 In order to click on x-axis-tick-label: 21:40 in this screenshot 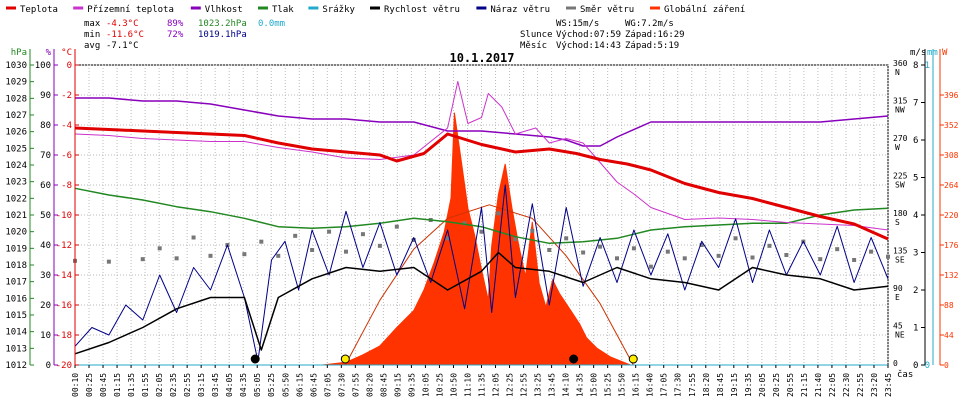, I will do `click(818, 385)`.